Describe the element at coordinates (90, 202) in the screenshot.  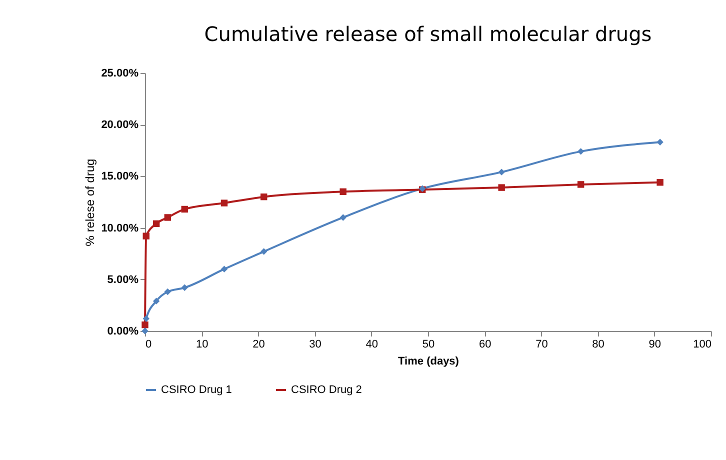
I see `y-axis-title: % relese of drug` at that location.